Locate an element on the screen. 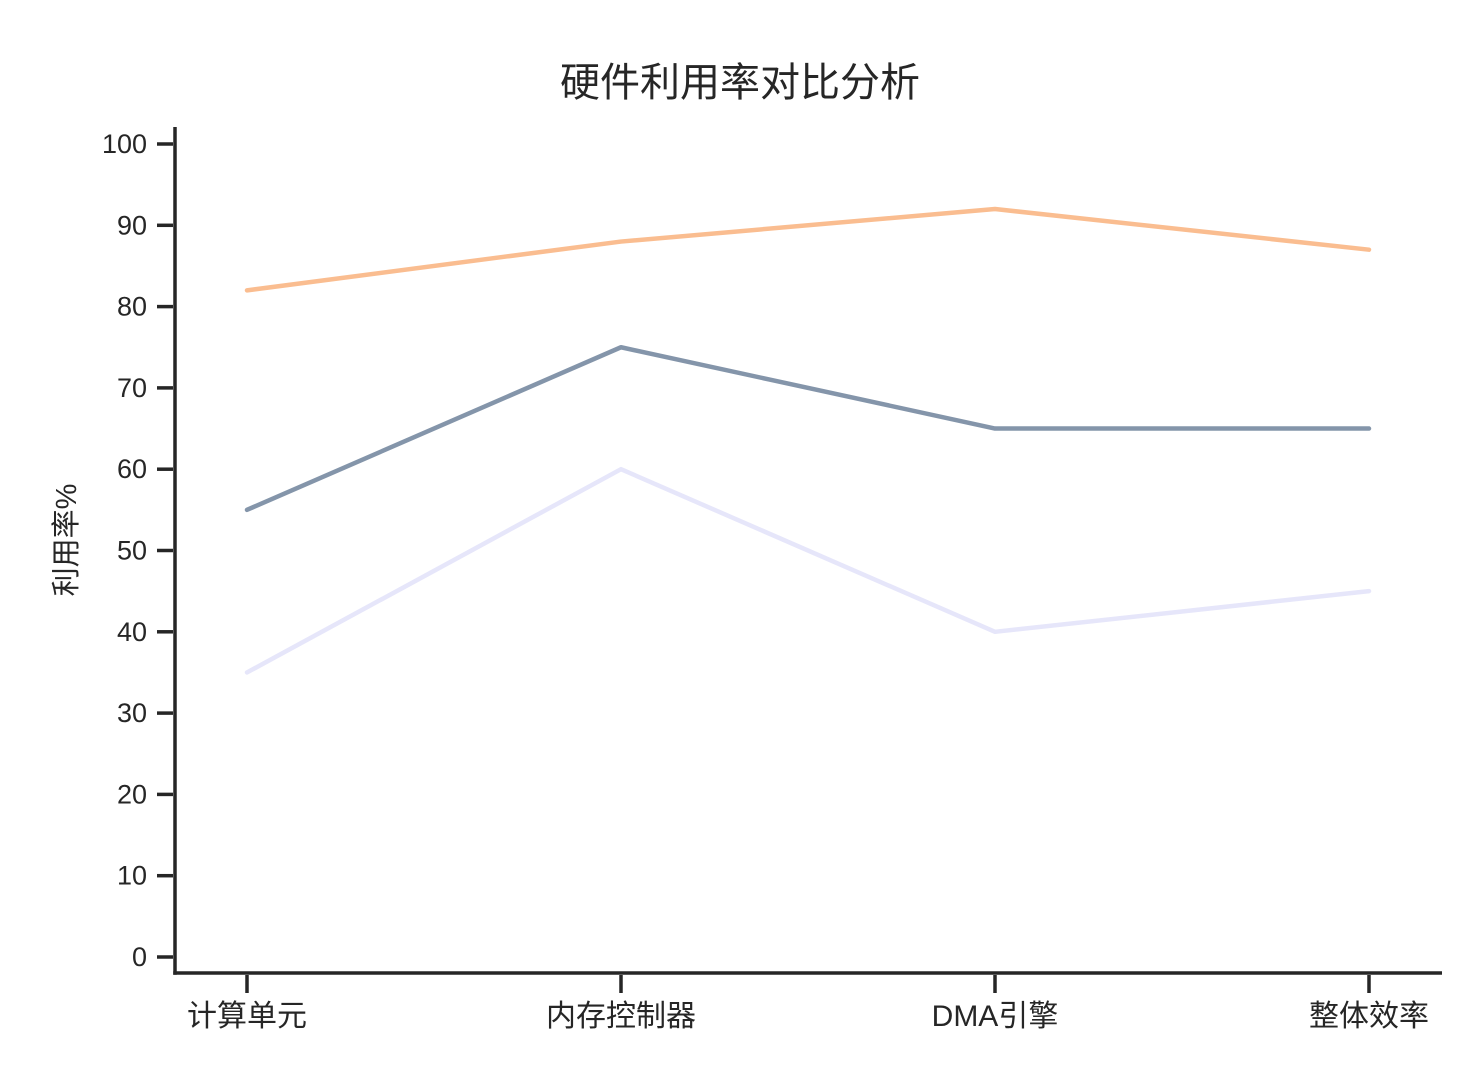 This screenshot has height=1080, width=1480. y-tick-label: 50 is located at coordinates (132, 551).